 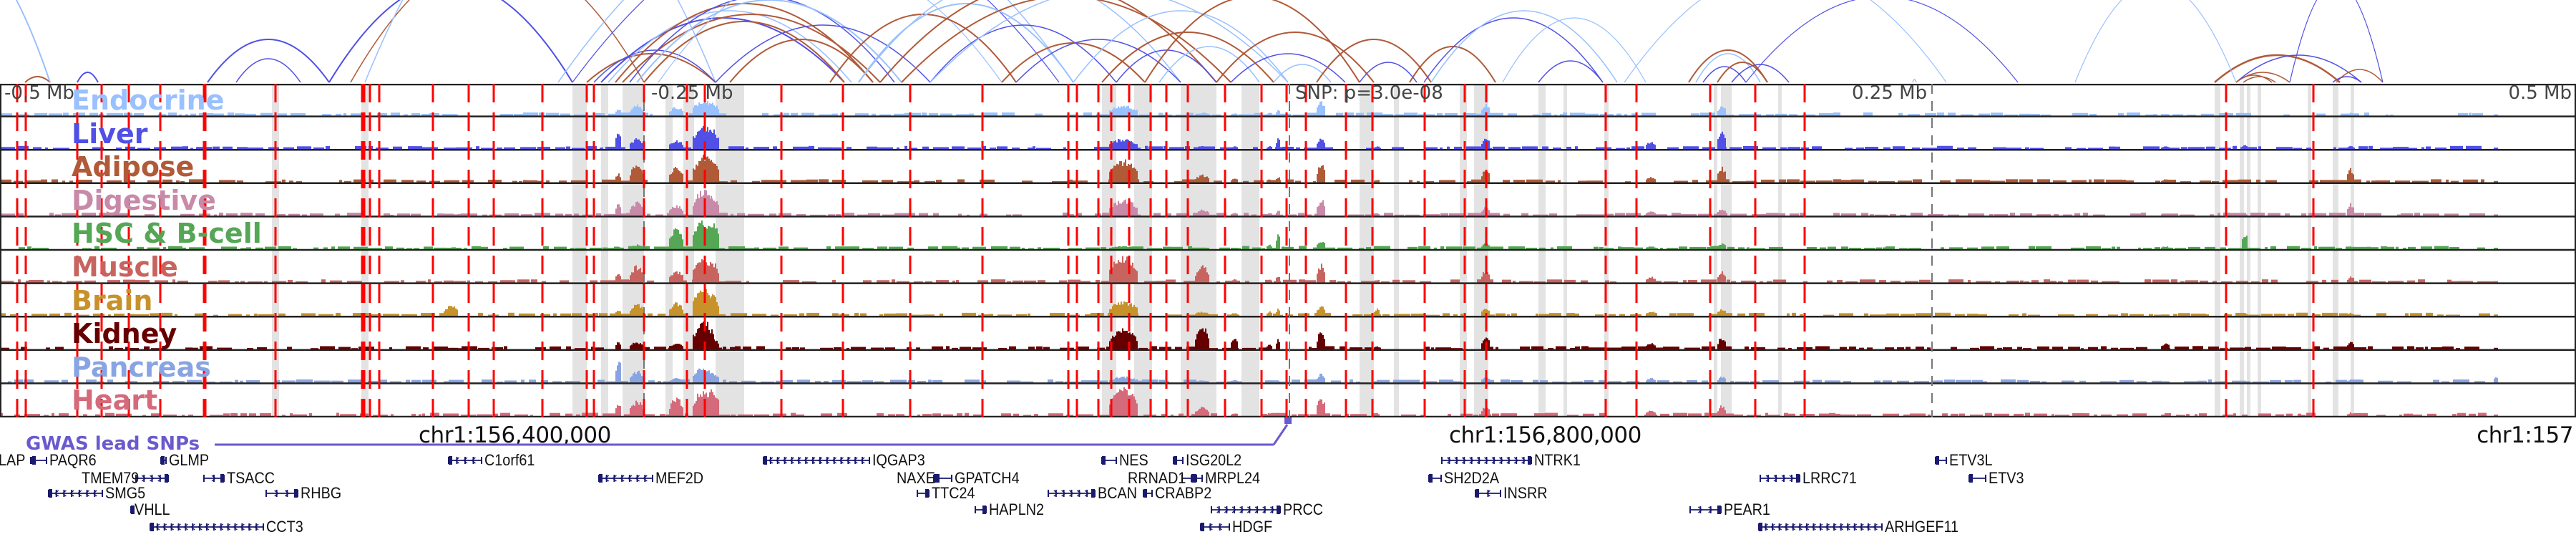 What do you see at coordinates (1157, 478) in the screenshot?
I see `gene-label: RRNAD1` at bounding box center [1157, 478].